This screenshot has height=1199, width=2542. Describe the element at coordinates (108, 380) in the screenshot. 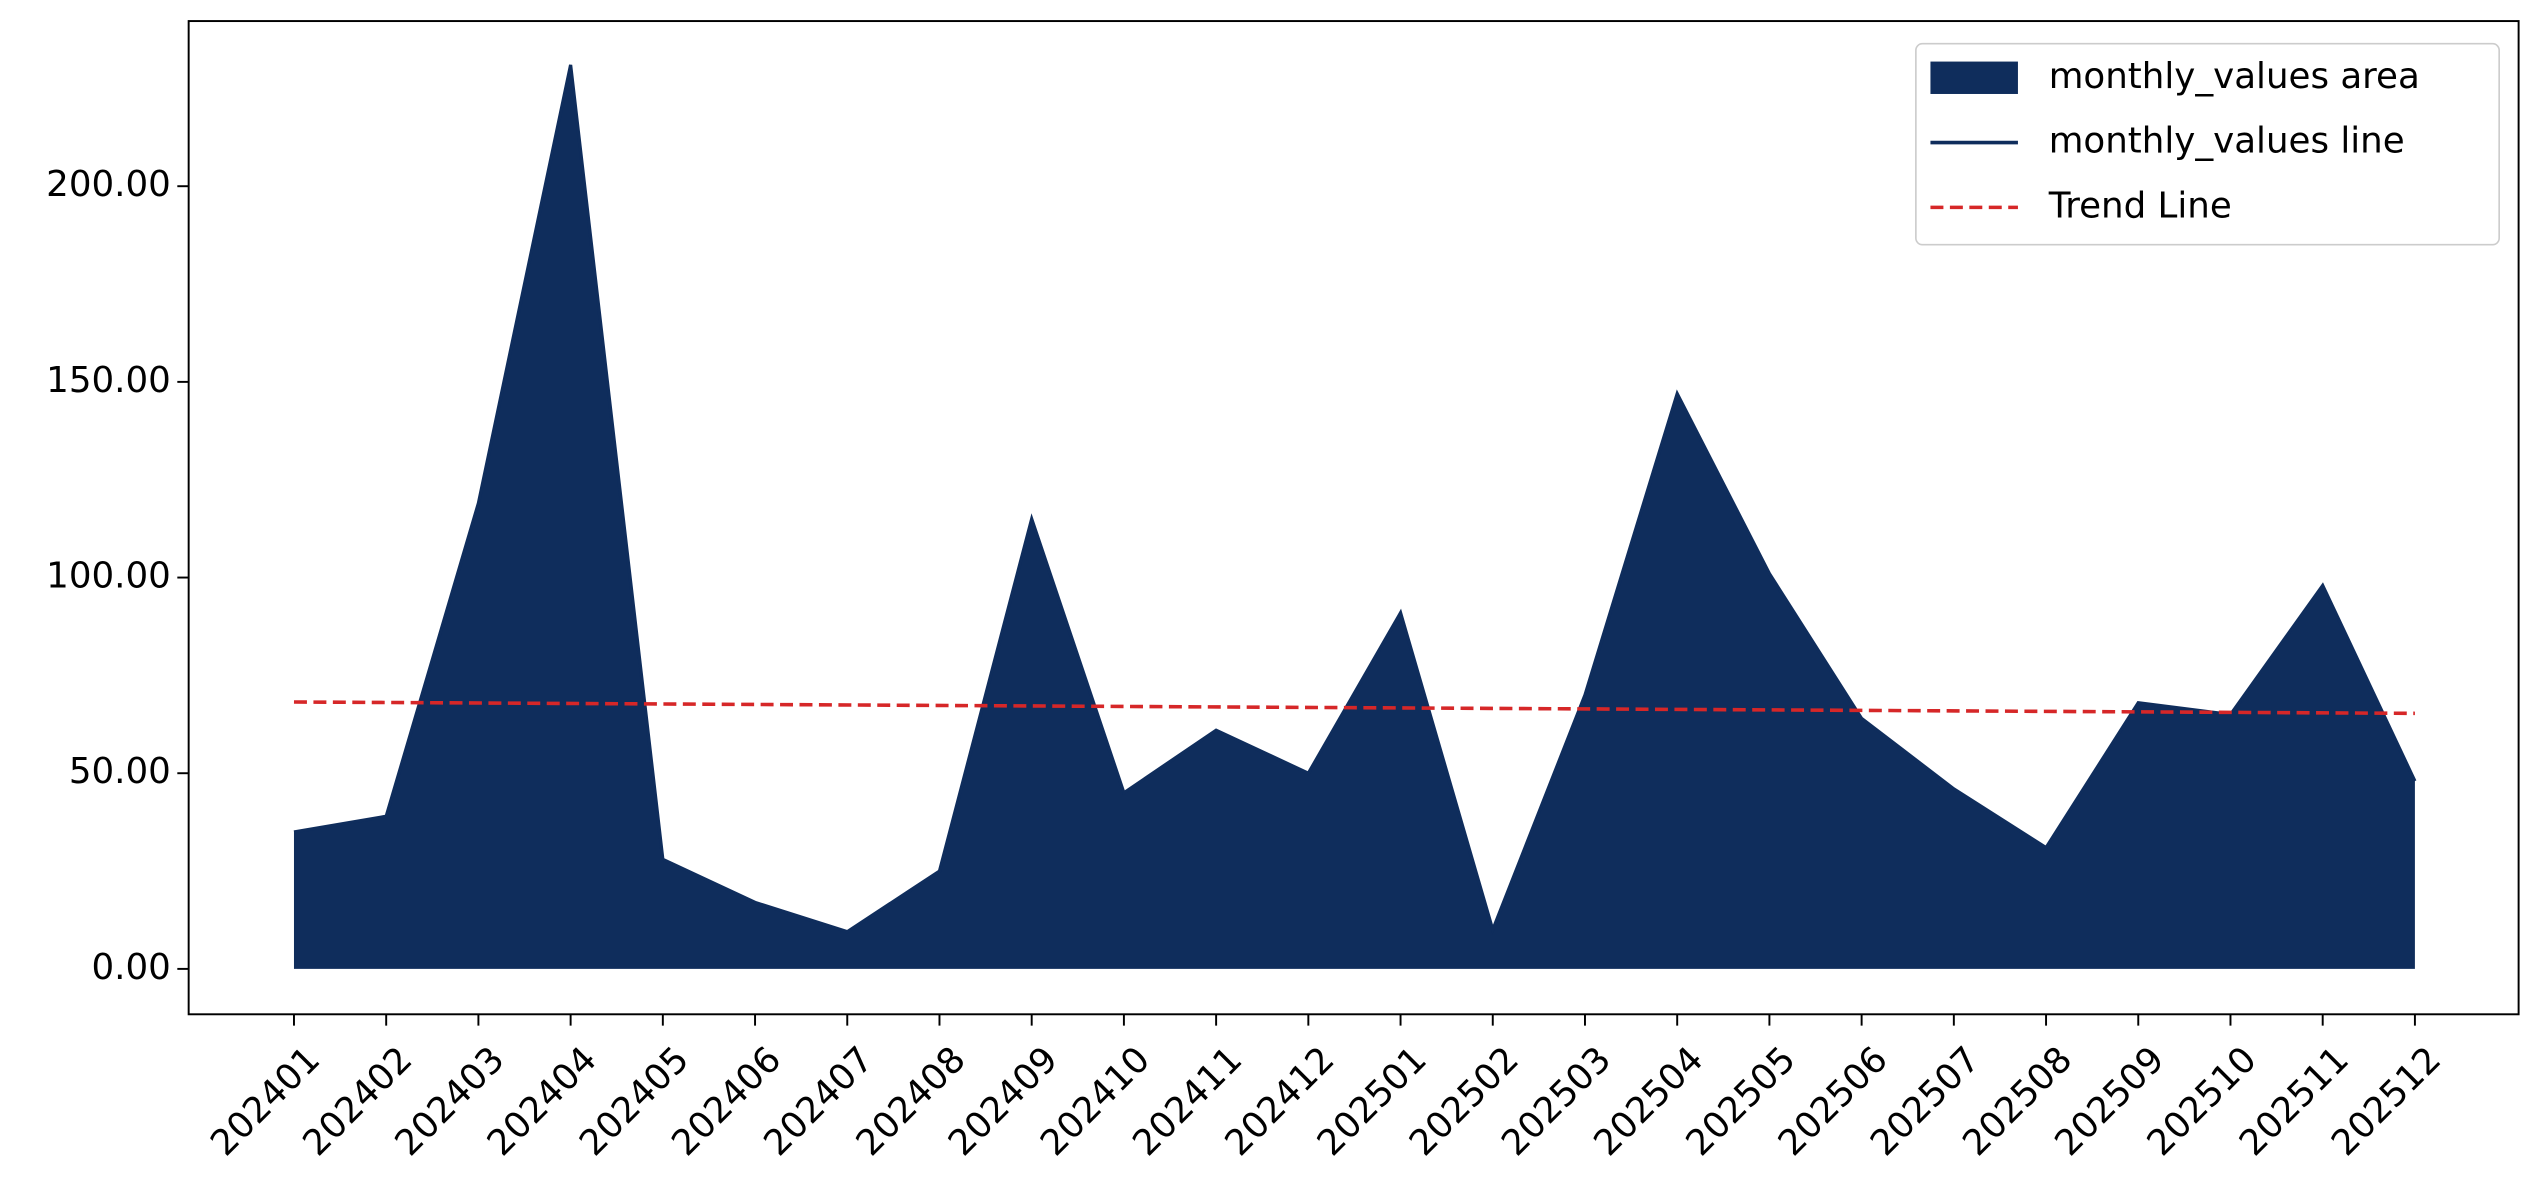

I see `y-tick-label: 150.00` at that location.